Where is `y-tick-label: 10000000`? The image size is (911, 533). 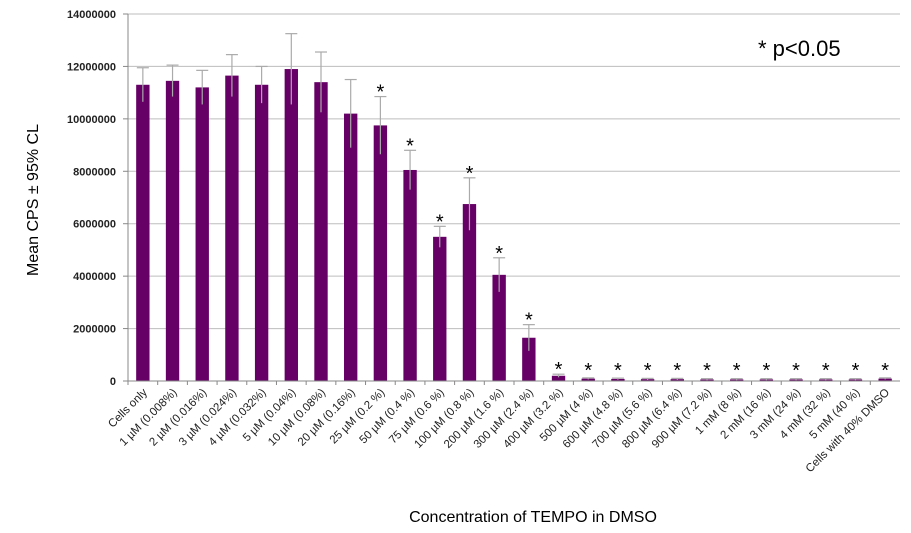
y-tick-label: 10000000 is located at coordinates (91, 120).